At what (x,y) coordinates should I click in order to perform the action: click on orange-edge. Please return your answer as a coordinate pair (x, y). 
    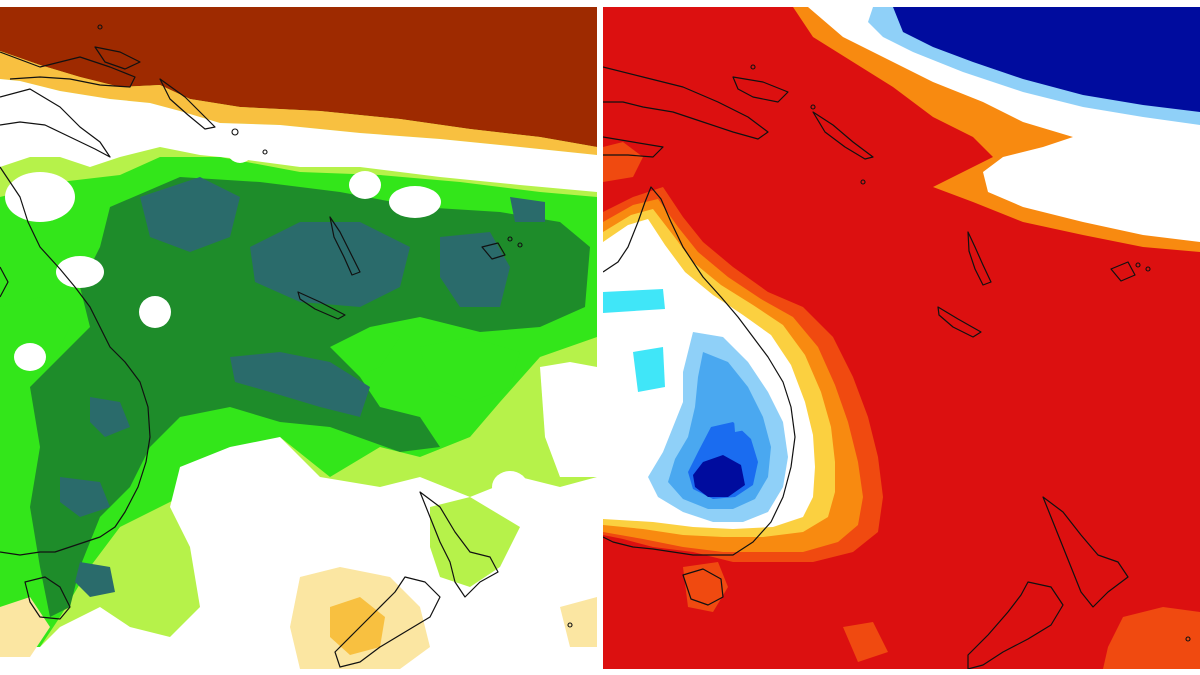
    Looking at the image, I should click on (298, 103).